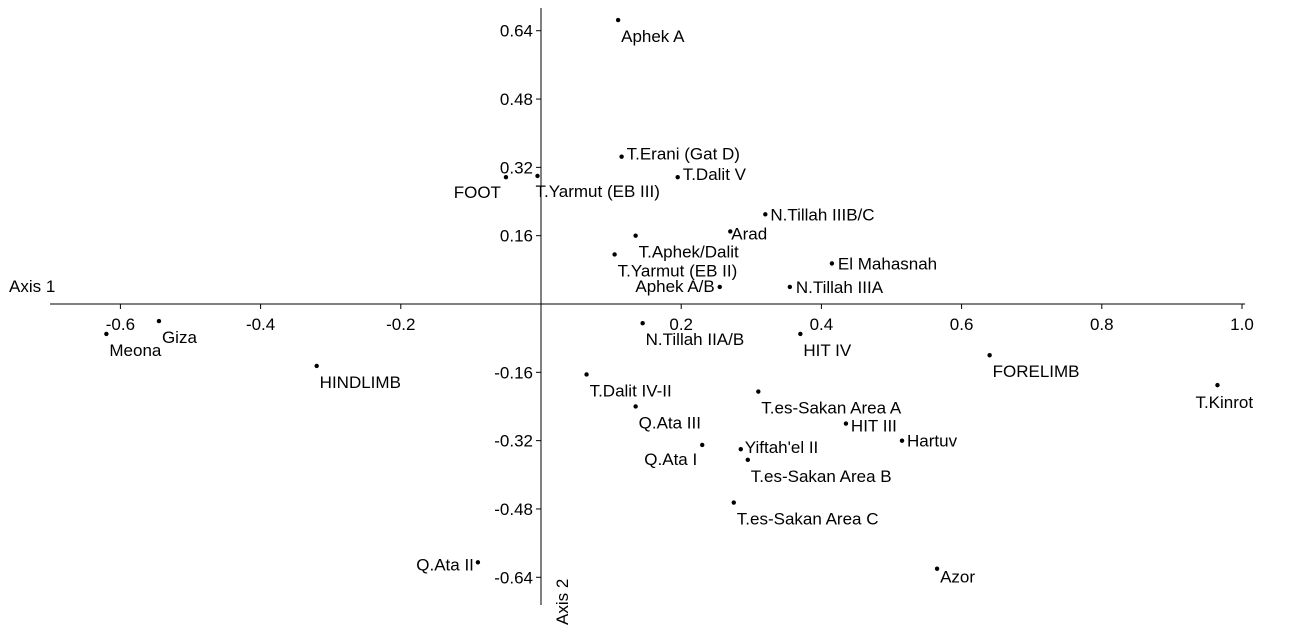 The width and height of the screenshot is (1294, 632). Describe the element at coordinates (825, 345) in the screenshot. I see `data-point: HIT IV` at that location.